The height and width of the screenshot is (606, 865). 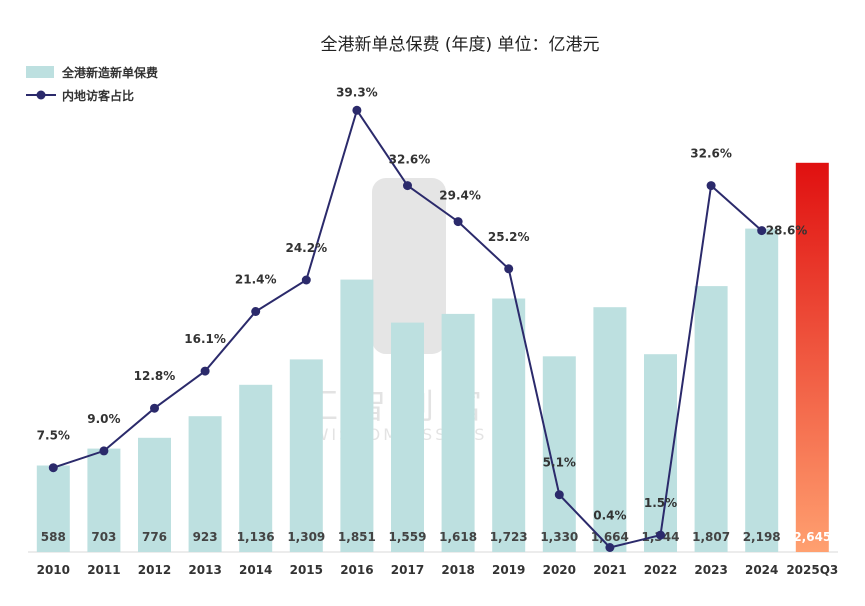 What do you see at coordinates (98, 95) in the screenshot?
I see `legend-line-label: 内地访客占比` at bounding box center [98, 95].